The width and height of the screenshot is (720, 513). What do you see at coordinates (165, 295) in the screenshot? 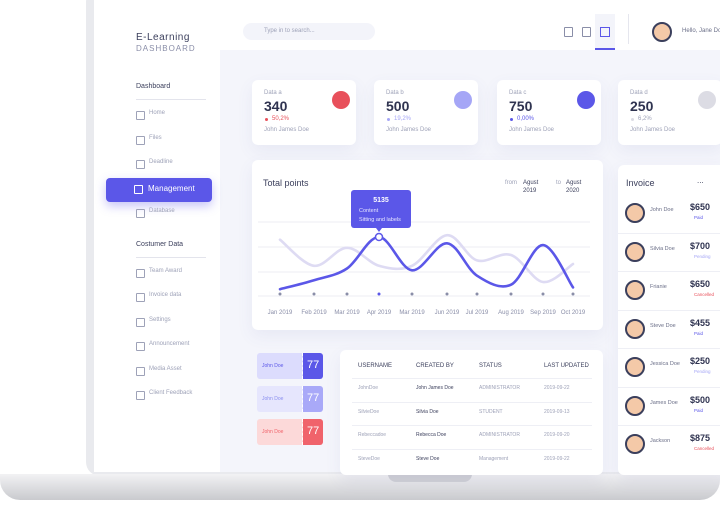
I see `sidebar-item: Invoice data` at bounding box center [165, 295].